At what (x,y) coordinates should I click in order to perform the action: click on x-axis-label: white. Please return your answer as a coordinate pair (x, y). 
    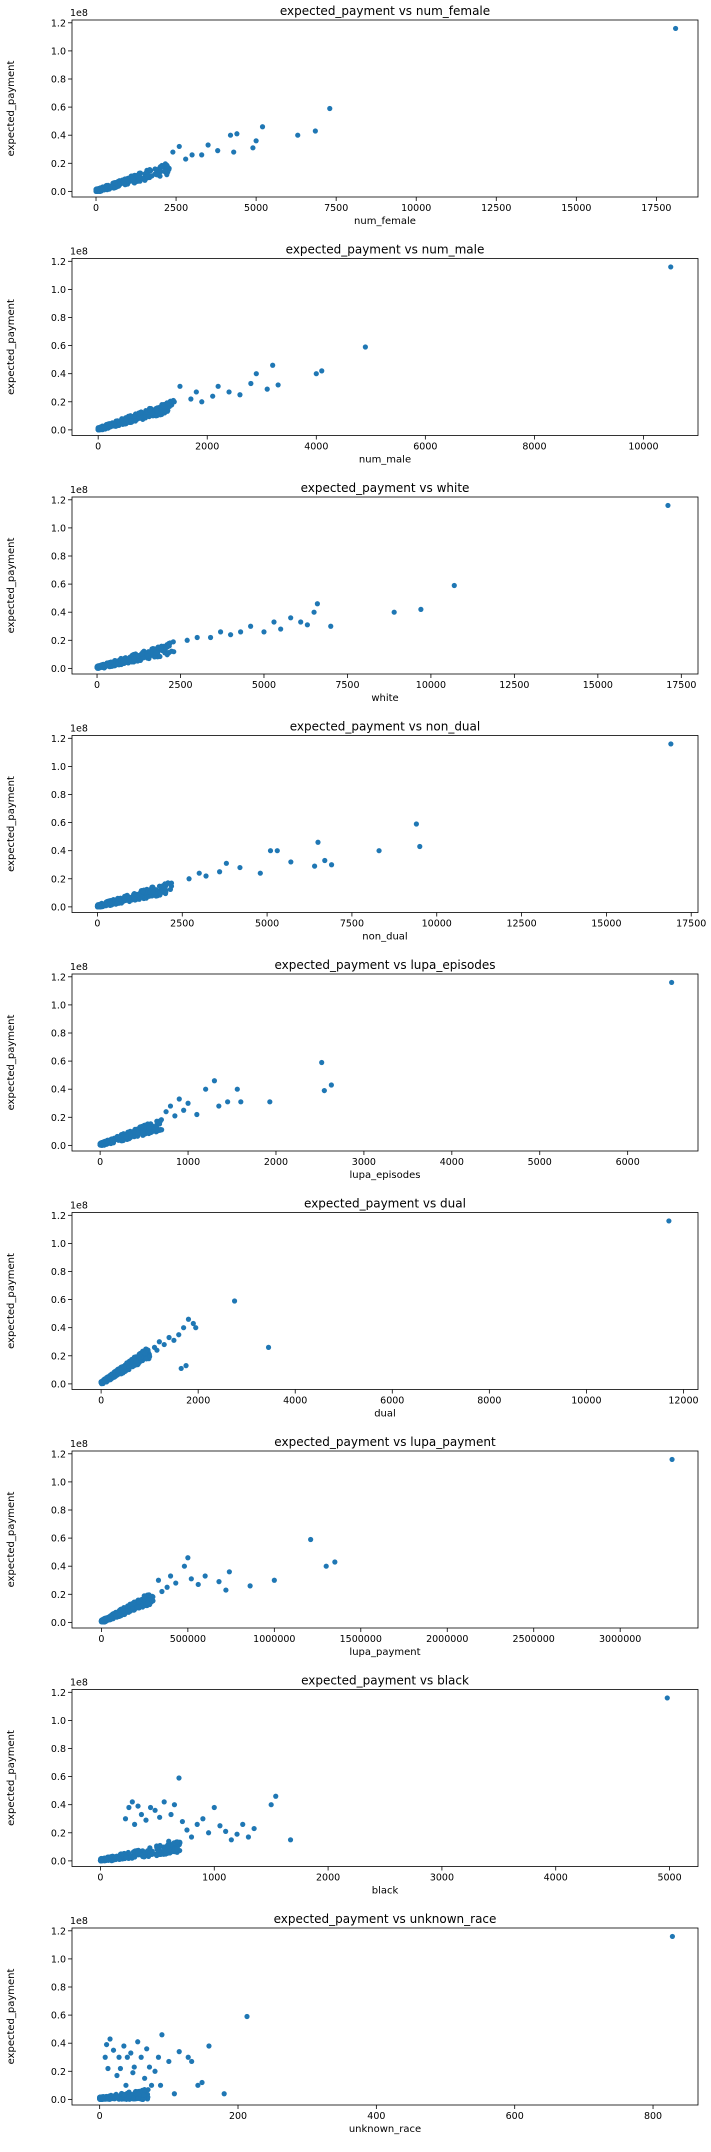
    Looking at the image, I should click on (384, 698).